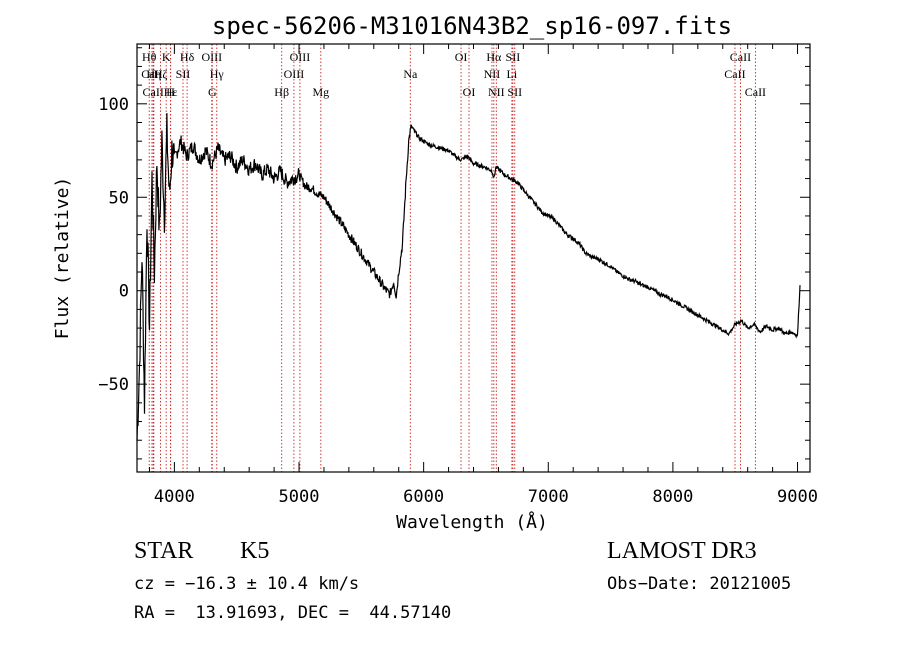 The width and height of the screenshot is (900, 649). Describe the element at coordinates (187, 57) in the screenshot. I see `line-marker-label: Hδ` at that location.